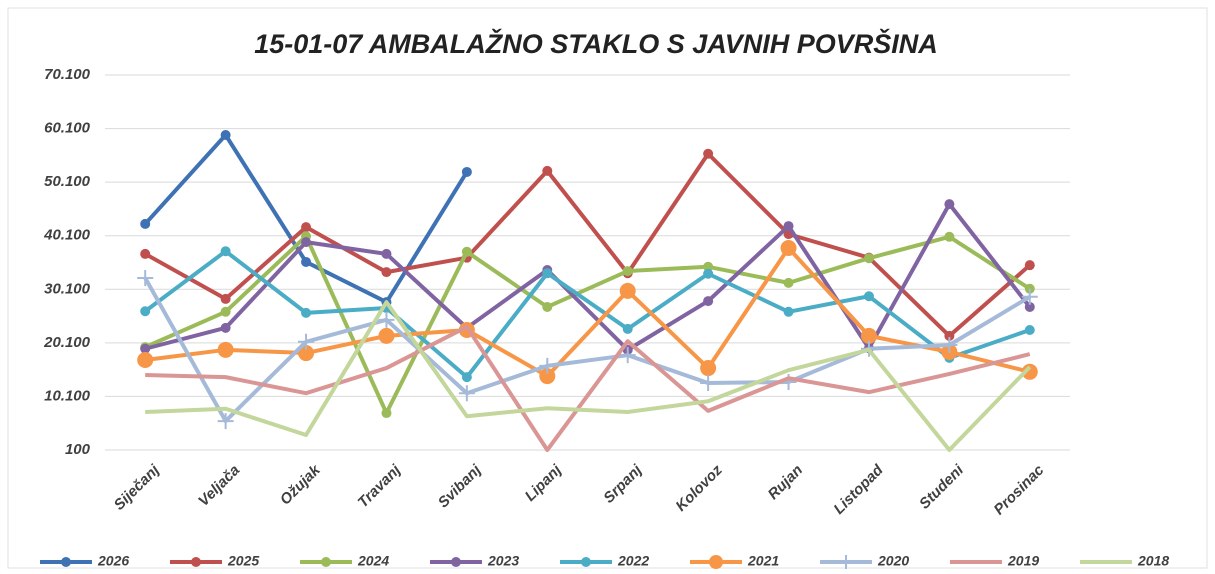 The height and width of the screenshot is (574, 1215). I want to click on x-tick-label: Srpanj, so click(623, 484).